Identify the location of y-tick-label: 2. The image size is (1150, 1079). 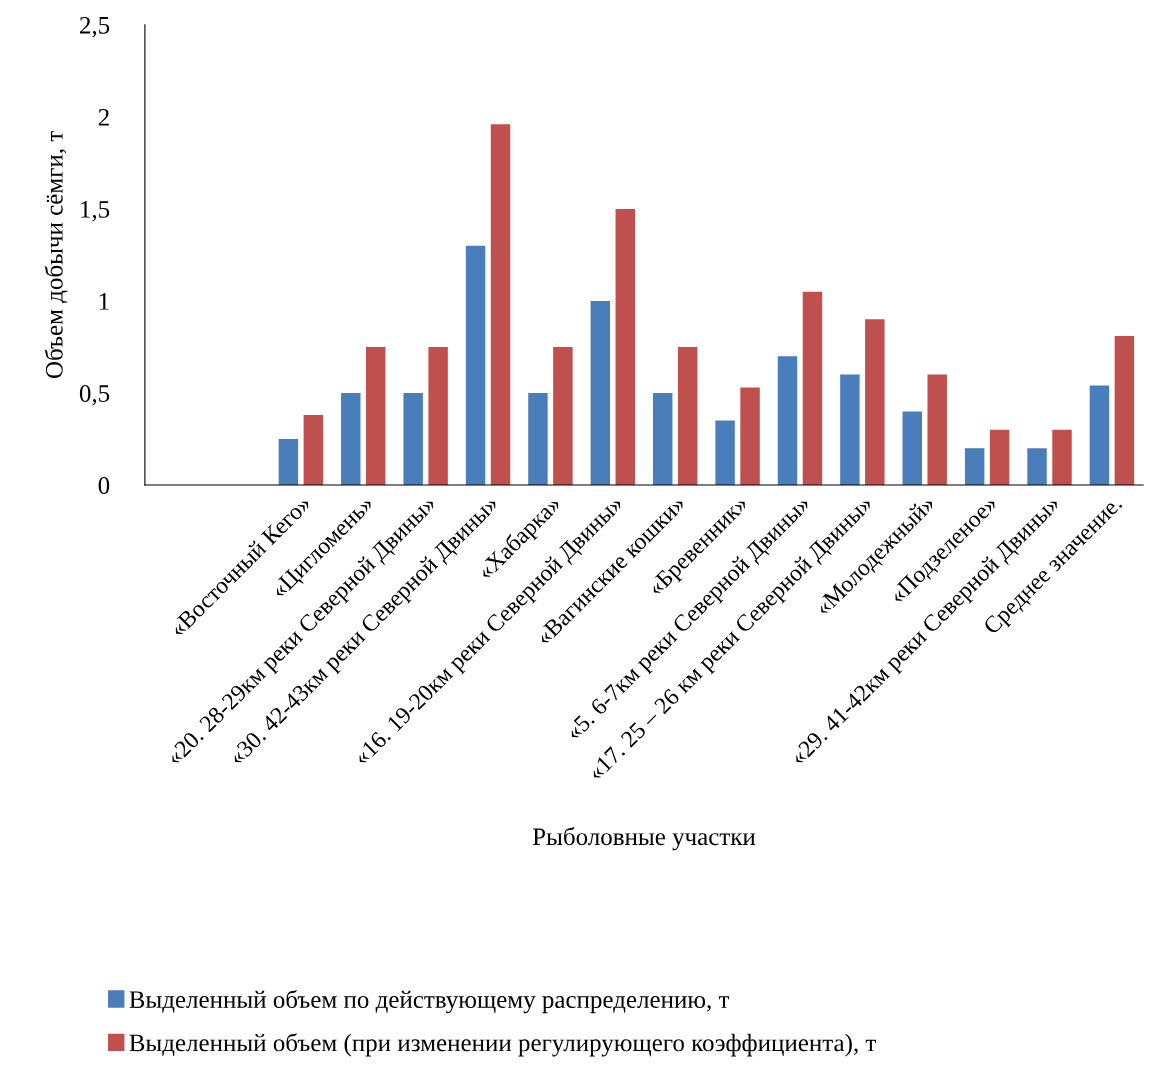
(103, 117).